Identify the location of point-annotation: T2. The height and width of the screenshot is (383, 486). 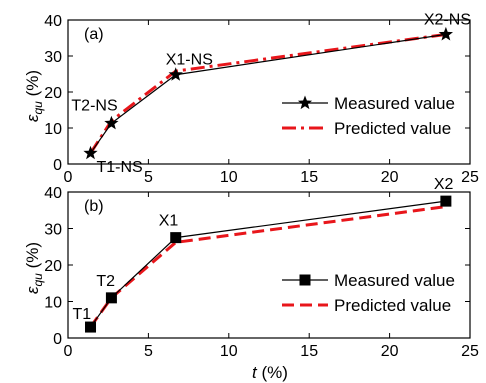
(105, 281).